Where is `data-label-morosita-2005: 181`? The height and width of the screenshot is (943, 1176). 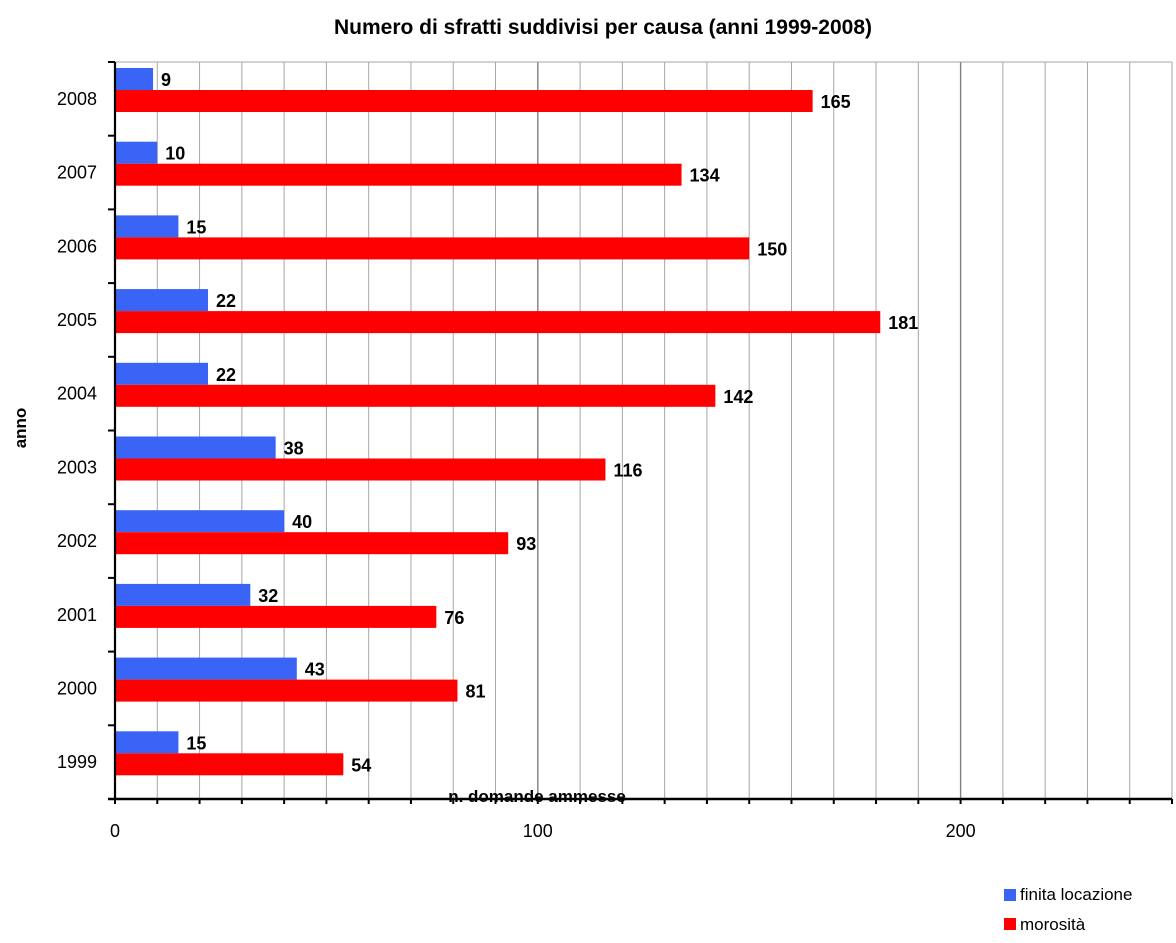 data-label-morosita-2005: 181 is located at coordinates (903, 323).